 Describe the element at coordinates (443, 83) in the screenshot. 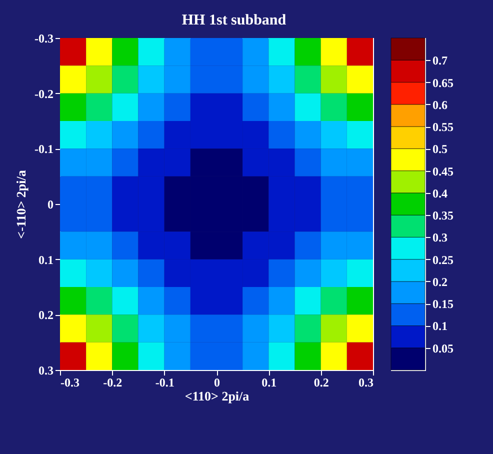

I see `color-bar-label: 0.65` at that location.